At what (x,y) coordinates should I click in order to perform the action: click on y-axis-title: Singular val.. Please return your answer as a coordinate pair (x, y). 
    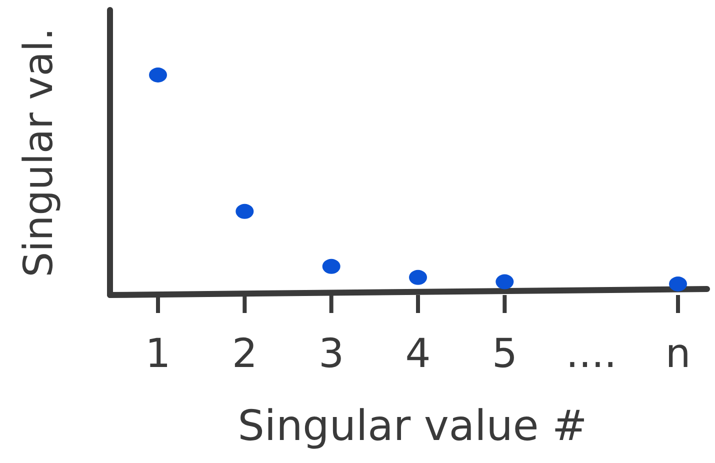
    Looking at the image, I should click on (39, 153).